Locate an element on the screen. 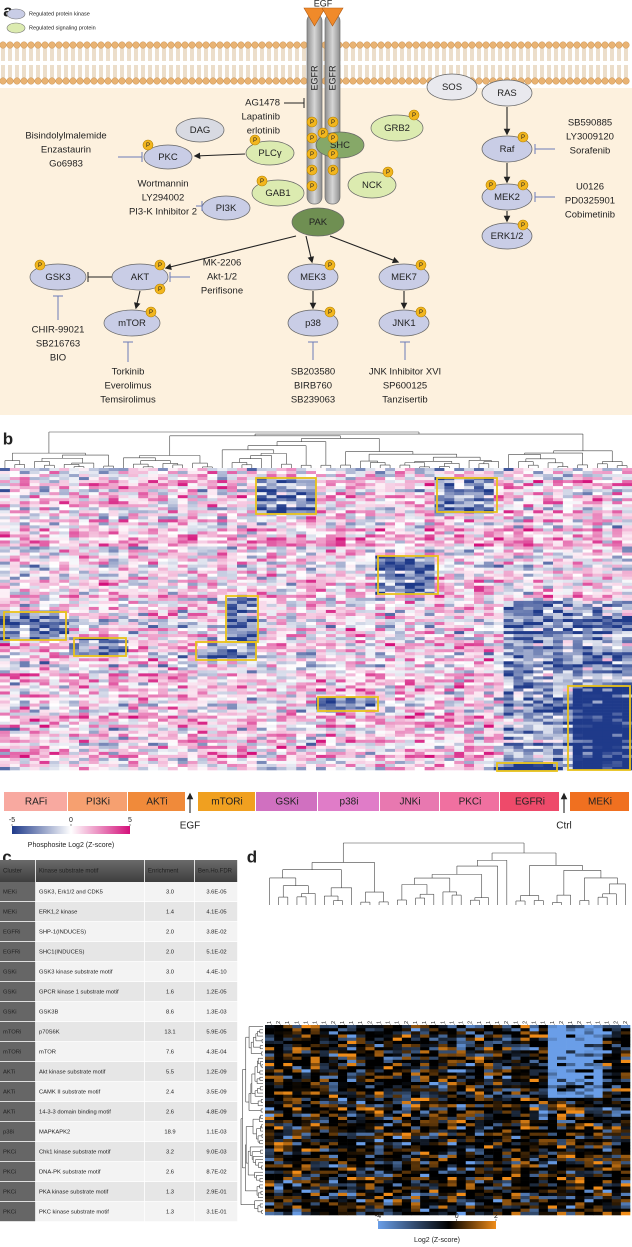  phospho-label: P is located at coordinates (312, 171).